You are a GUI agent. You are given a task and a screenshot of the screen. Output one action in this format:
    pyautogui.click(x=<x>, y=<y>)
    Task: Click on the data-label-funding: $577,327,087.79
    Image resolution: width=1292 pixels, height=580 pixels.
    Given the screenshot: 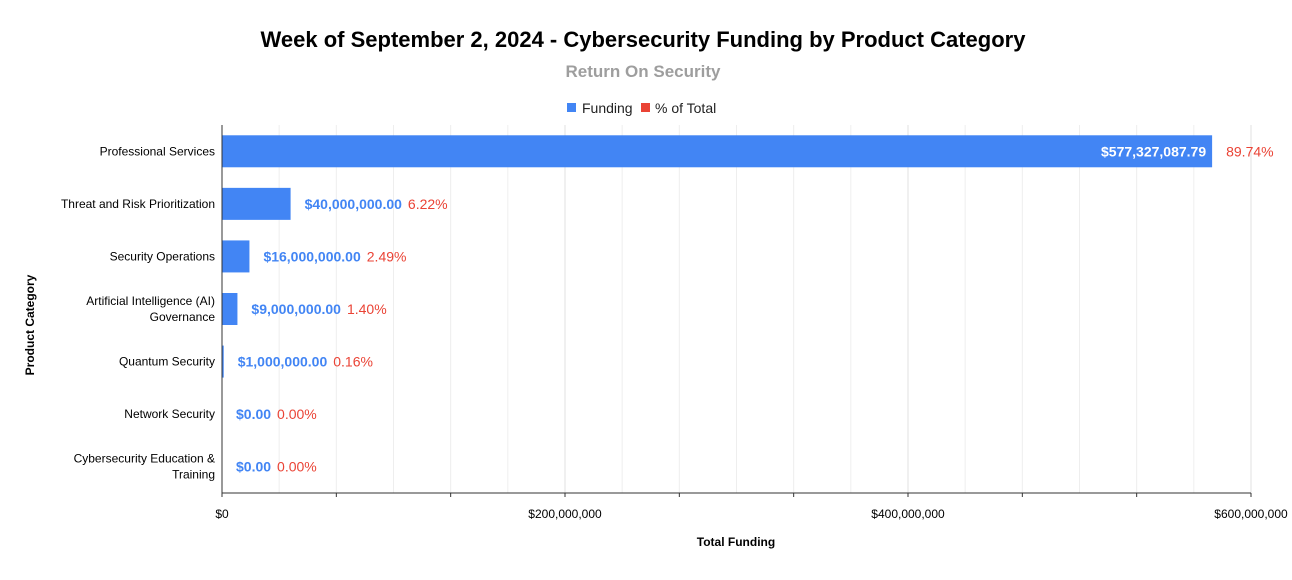 What is the action you would take?
    pyautogui.click(x=1153, y=151)
    